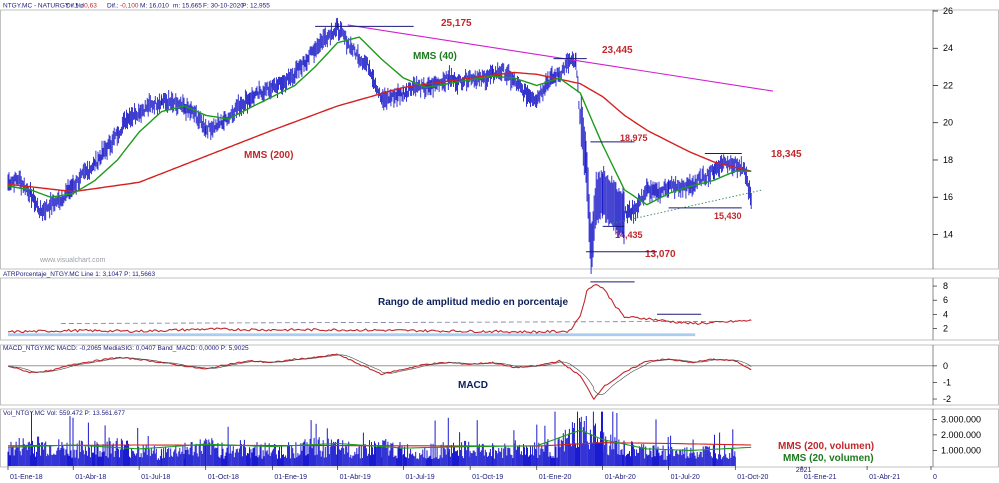 Image resolution: width=999 pixels, height=483 pixels. Describe the element at coordinates (456, 23) in the screenshot. I see `annotation-25175: 25,175` at that location.